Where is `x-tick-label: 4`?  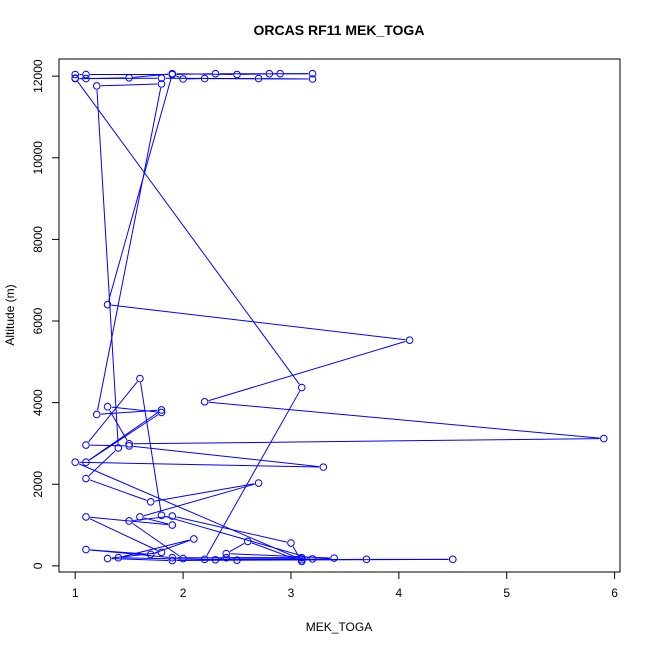
x-tick-label: 4 is located at coordinates (398, 593).